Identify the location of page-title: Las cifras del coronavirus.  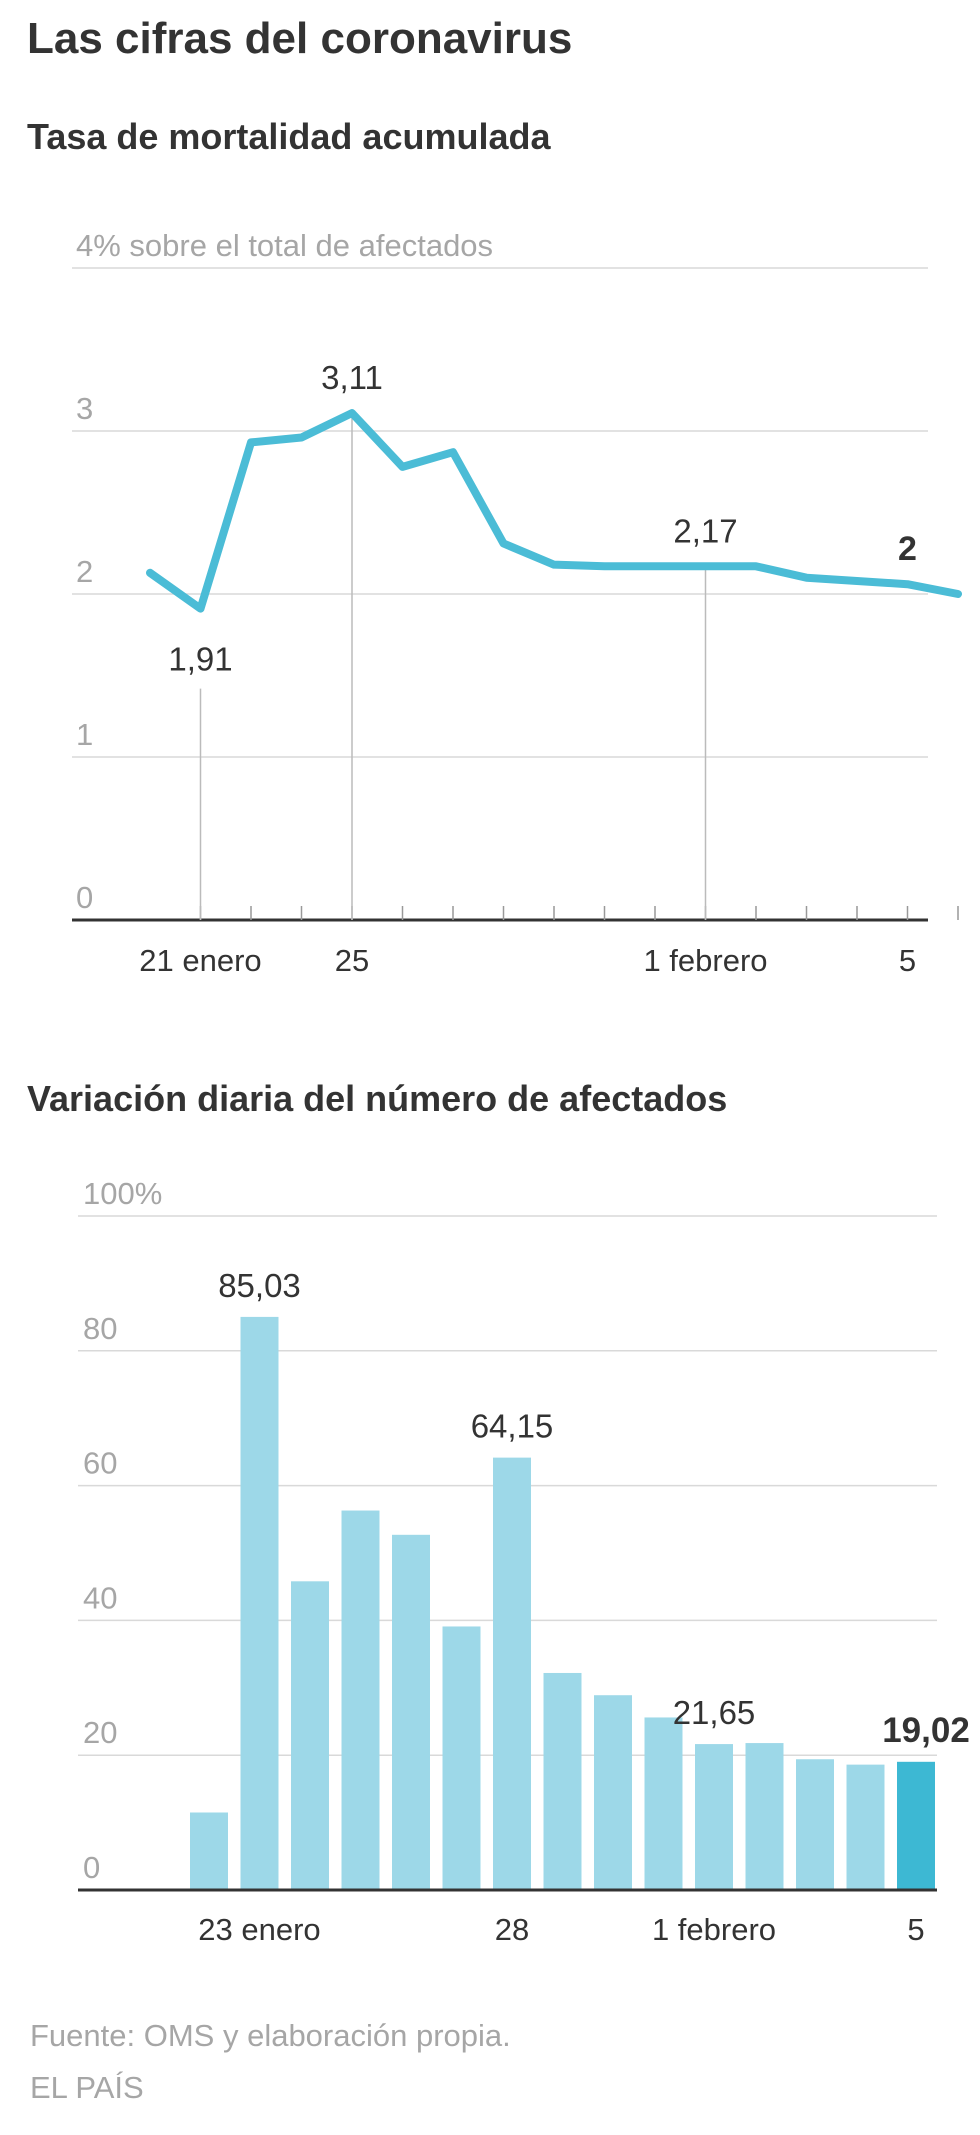
(300, 38).